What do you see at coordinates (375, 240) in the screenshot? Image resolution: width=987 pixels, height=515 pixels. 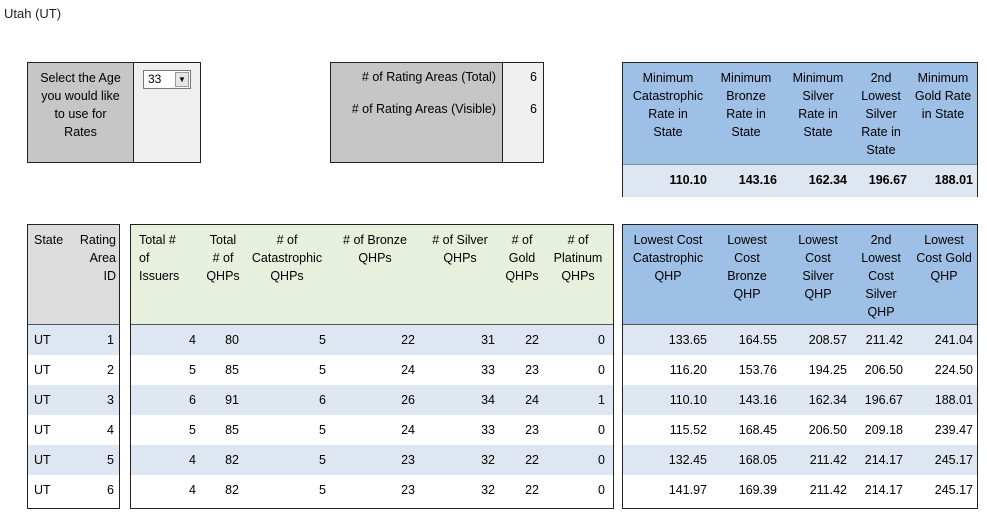 I see `header-line: # of Bronze` at bounding box center [375, 240].